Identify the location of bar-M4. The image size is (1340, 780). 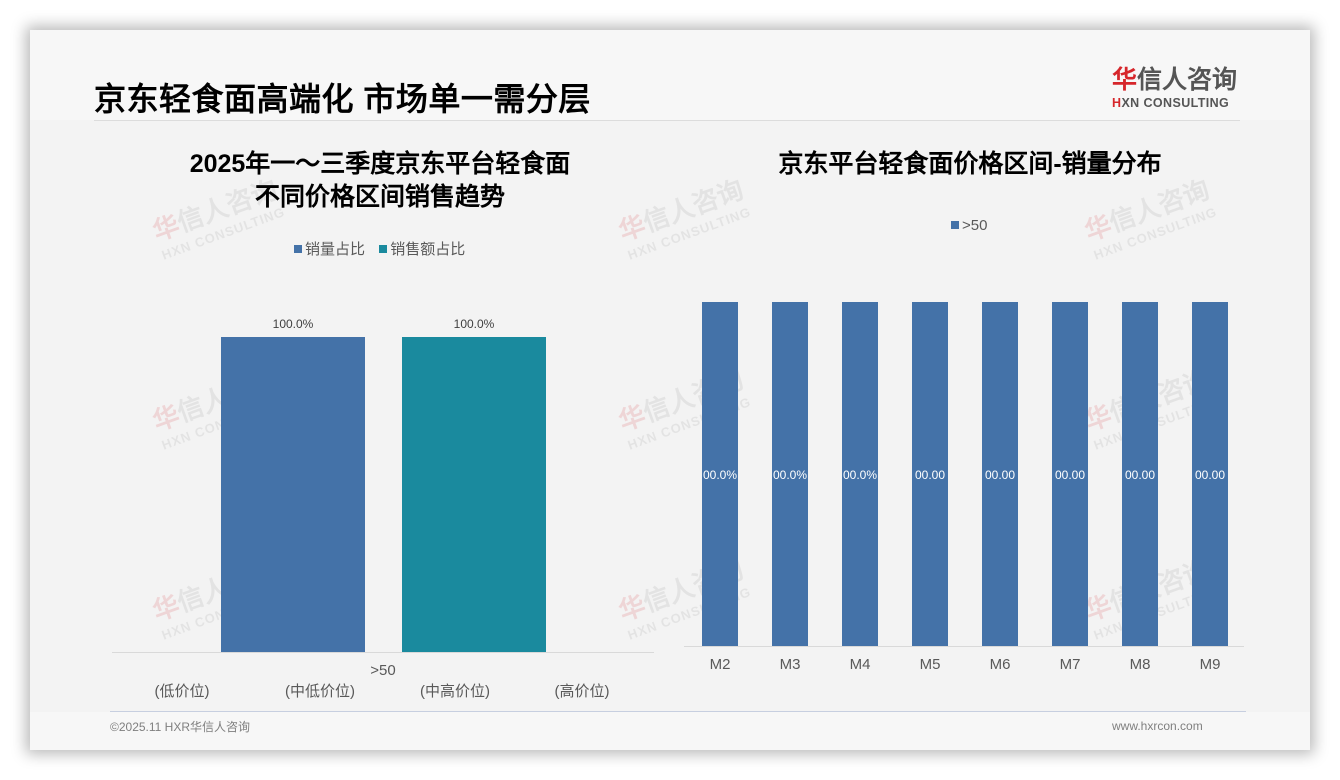
(860, 474).